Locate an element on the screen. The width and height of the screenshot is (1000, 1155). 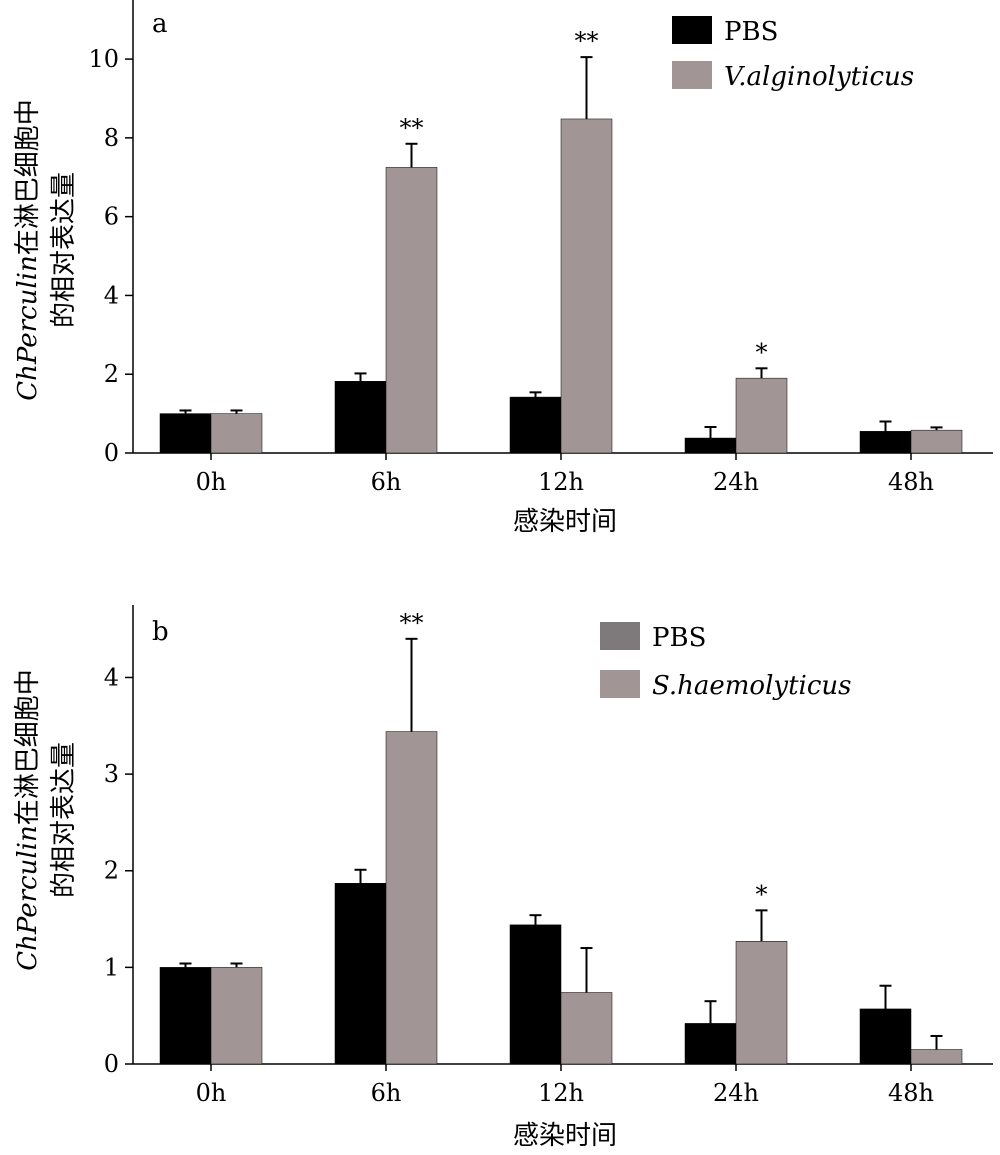
panel-label: b is located at coordinates (160, 632).